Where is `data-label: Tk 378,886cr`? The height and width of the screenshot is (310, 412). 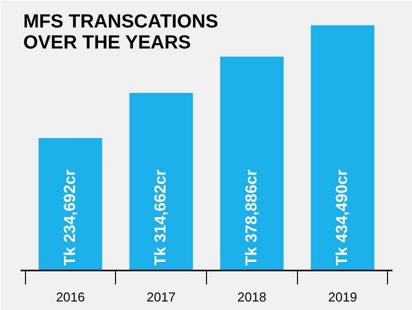
data-label: Tk 378,886cr is located at coordinates (251, 218).